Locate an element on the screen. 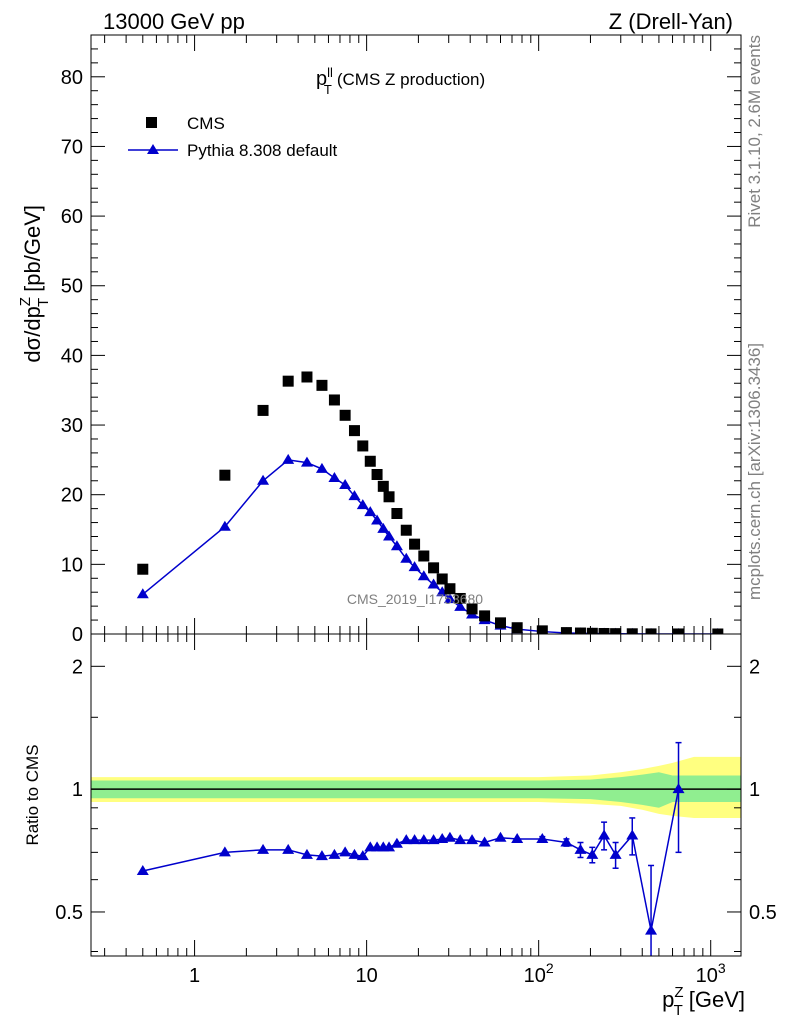 This screenshot has height=1024, width=786. main-ytick-label: 0 is located at coordinates (77, 635).